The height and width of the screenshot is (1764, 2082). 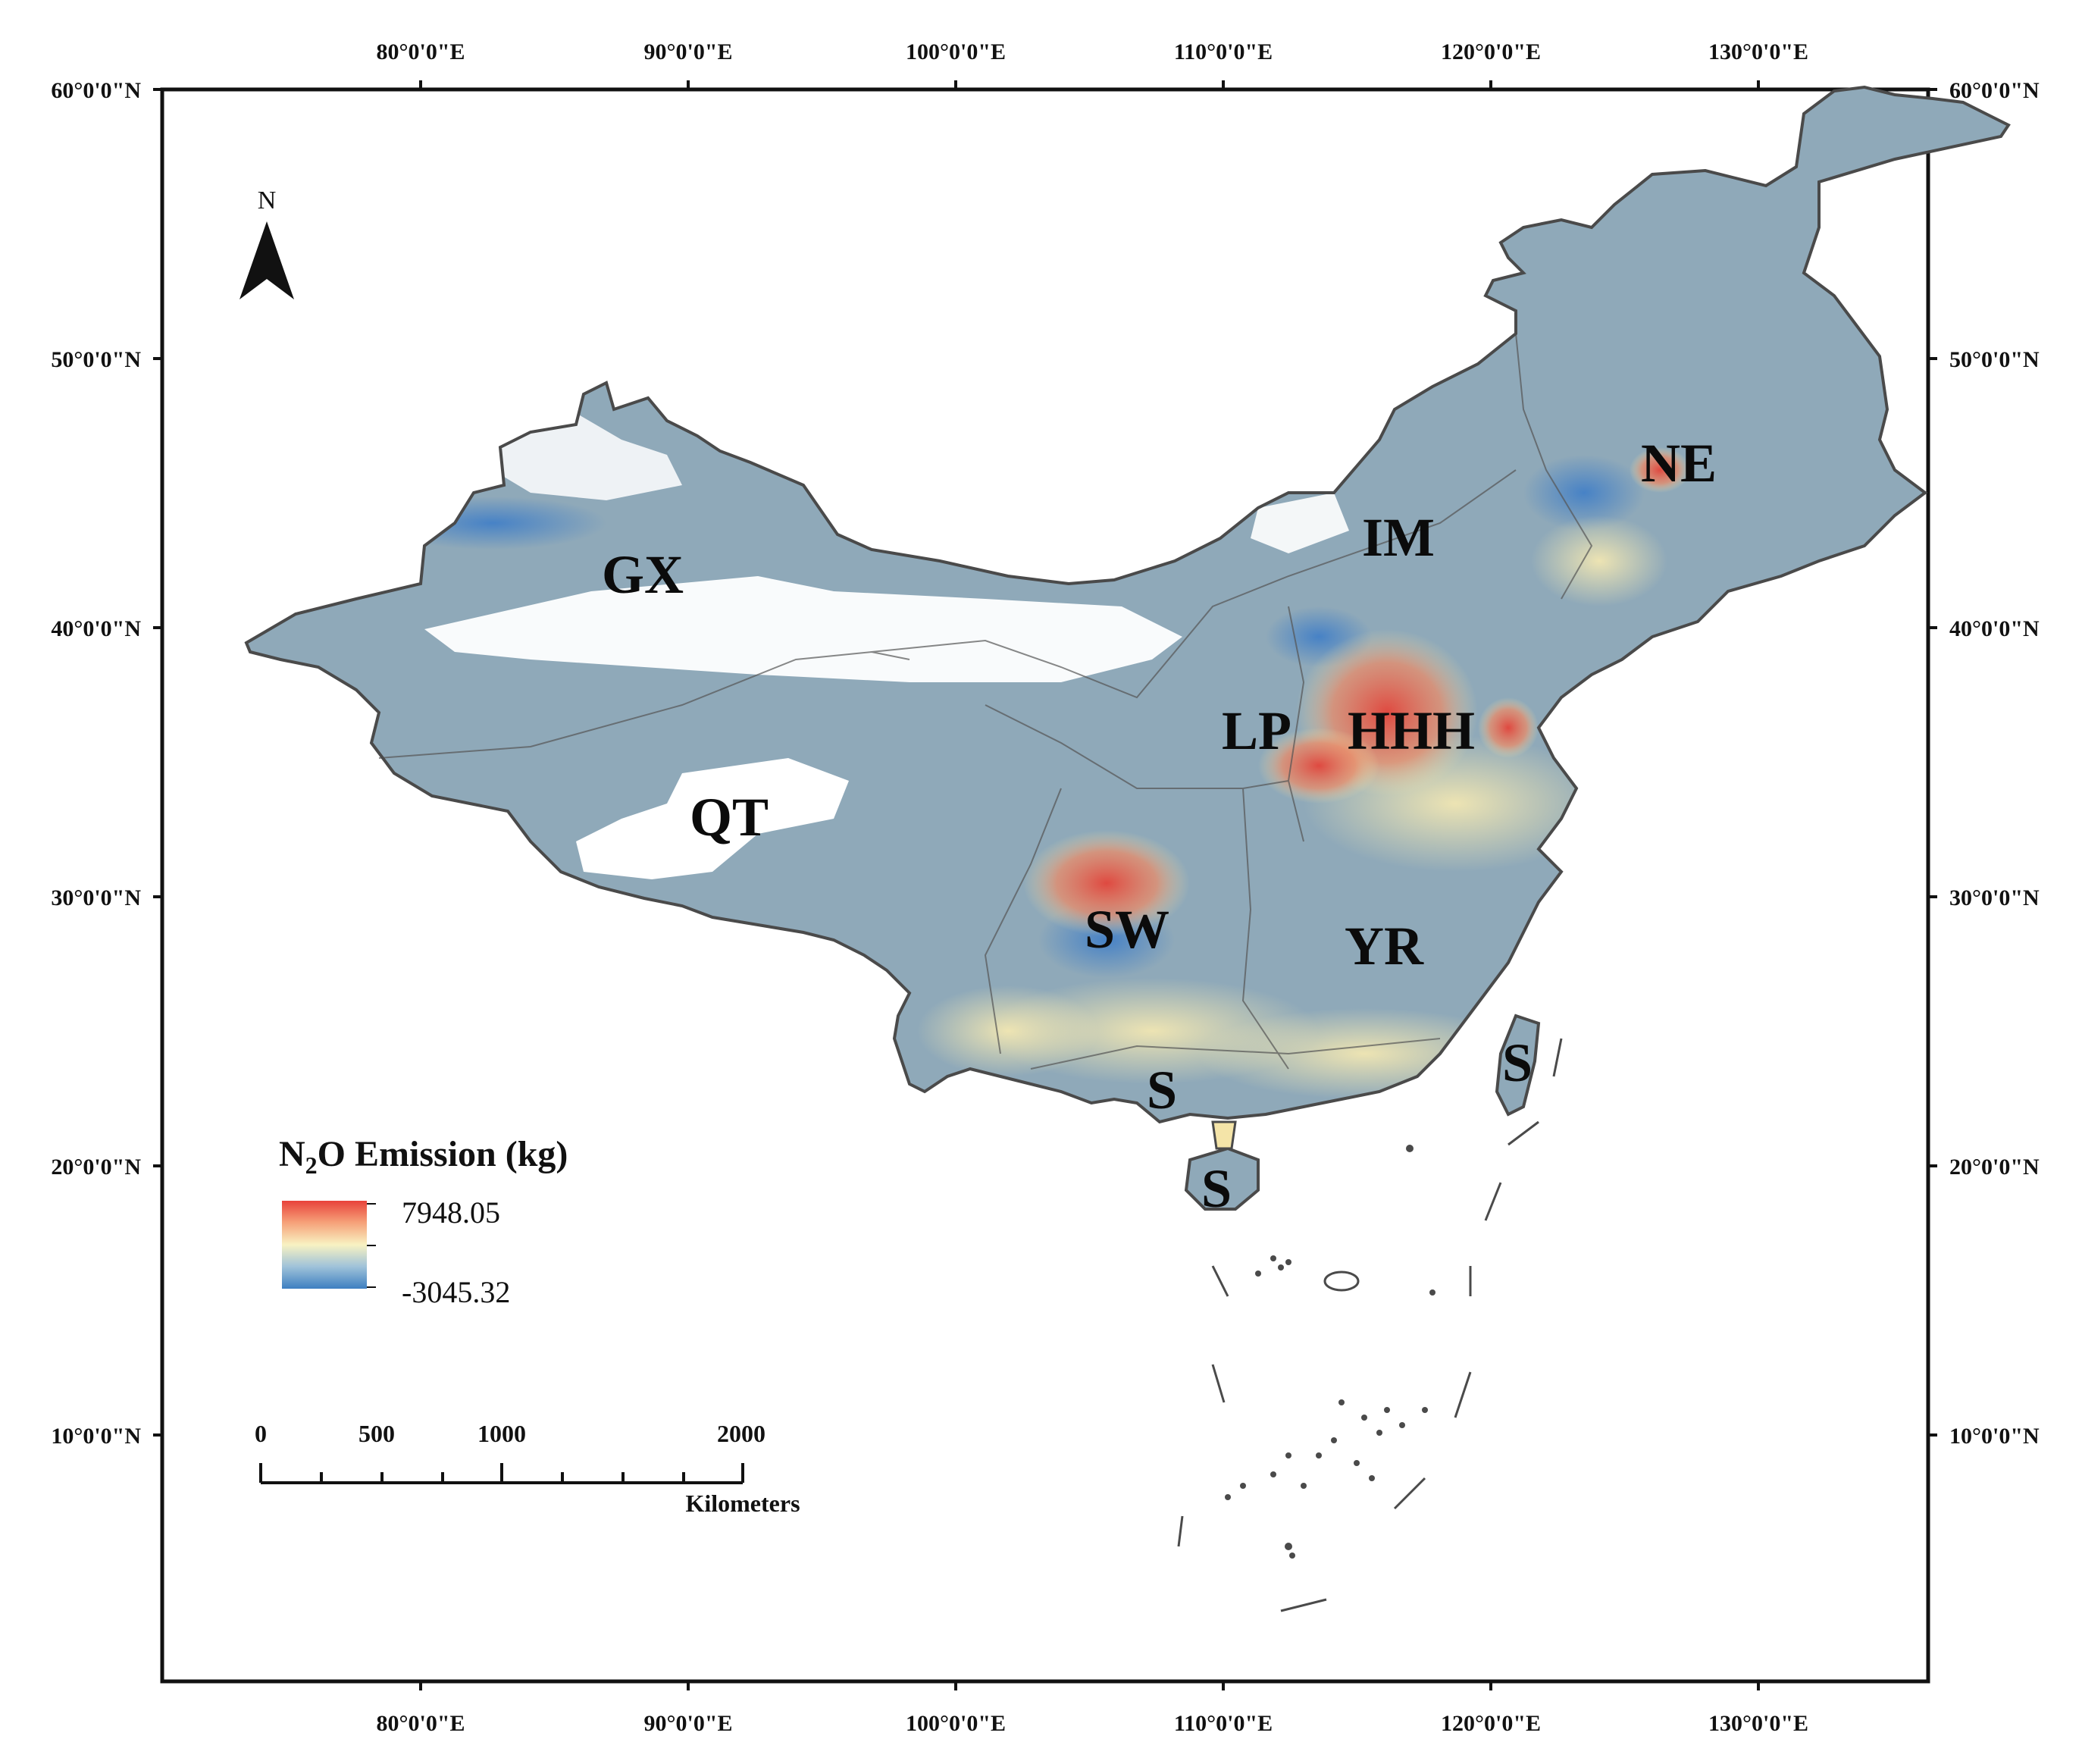 What do you see at coordinates (1224, 1135) in the screenshot?
I see `leizhou-peninsula` at bounding box center [1224, 1135].